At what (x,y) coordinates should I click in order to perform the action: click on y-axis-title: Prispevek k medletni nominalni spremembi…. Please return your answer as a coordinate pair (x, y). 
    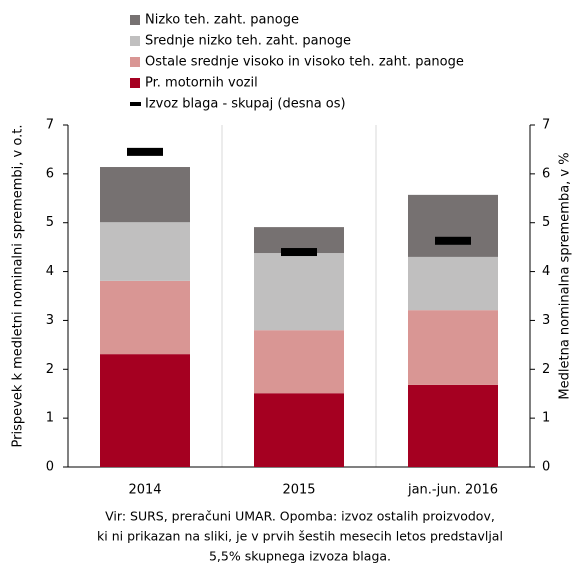
    Looking at the image, I should click on (18, 286).